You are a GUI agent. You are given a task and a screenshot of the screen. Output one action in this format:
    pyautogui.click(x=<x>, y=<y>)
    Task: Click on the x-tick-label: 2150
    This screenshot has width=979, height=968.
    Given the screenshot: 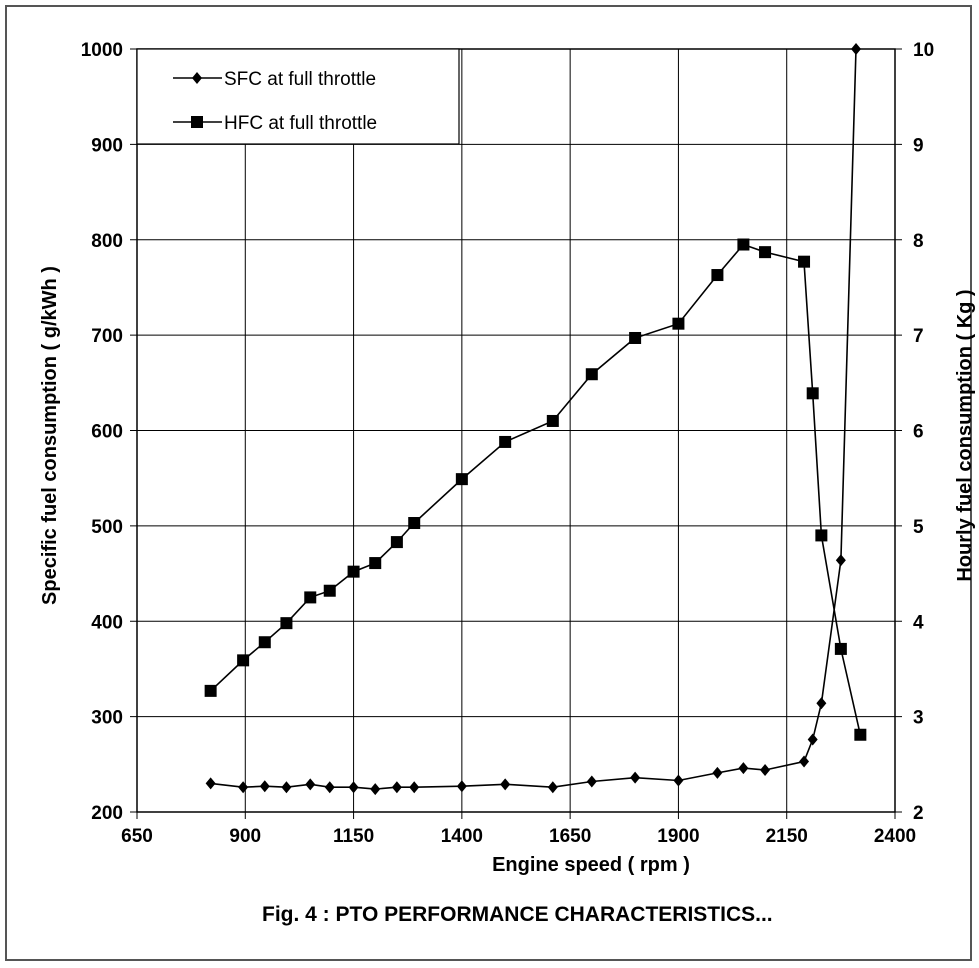 What is the action you would take?
    pyautogui.click(x=787, y=836)
    